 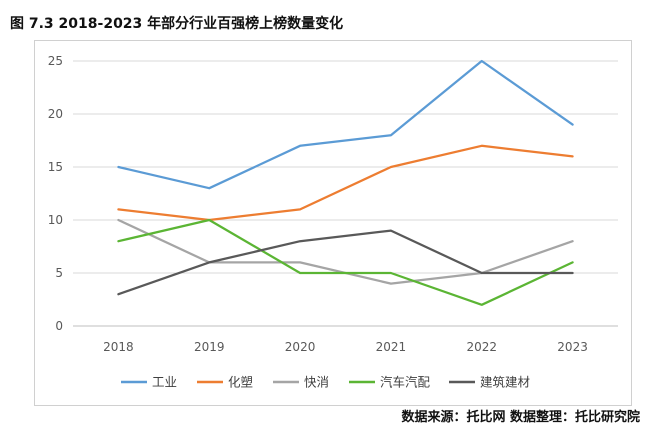 I want to click on y-tick-label: 10, so click(x=55, y=220).